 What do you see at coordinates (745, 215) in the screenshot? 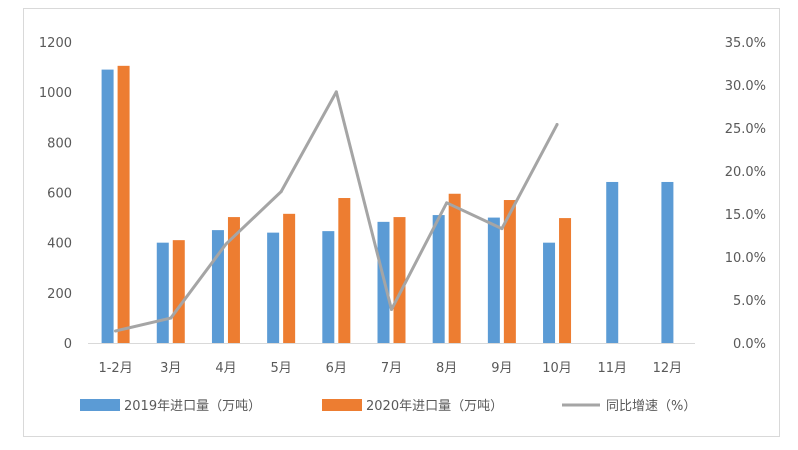
I see `y-right-tick-label: 15.0%` at bounding box center [745, 215].